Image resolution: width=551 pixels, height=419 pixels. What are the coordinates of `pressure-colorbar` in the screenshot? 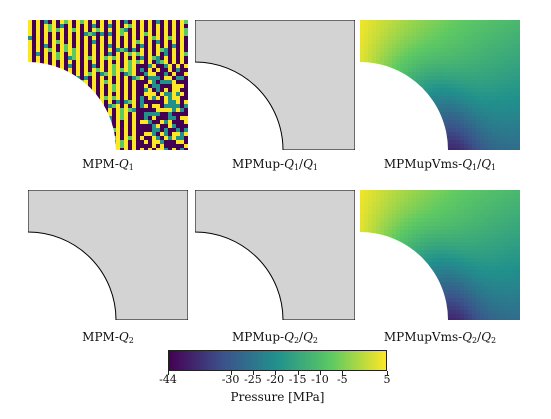 It's located at (277, 360).